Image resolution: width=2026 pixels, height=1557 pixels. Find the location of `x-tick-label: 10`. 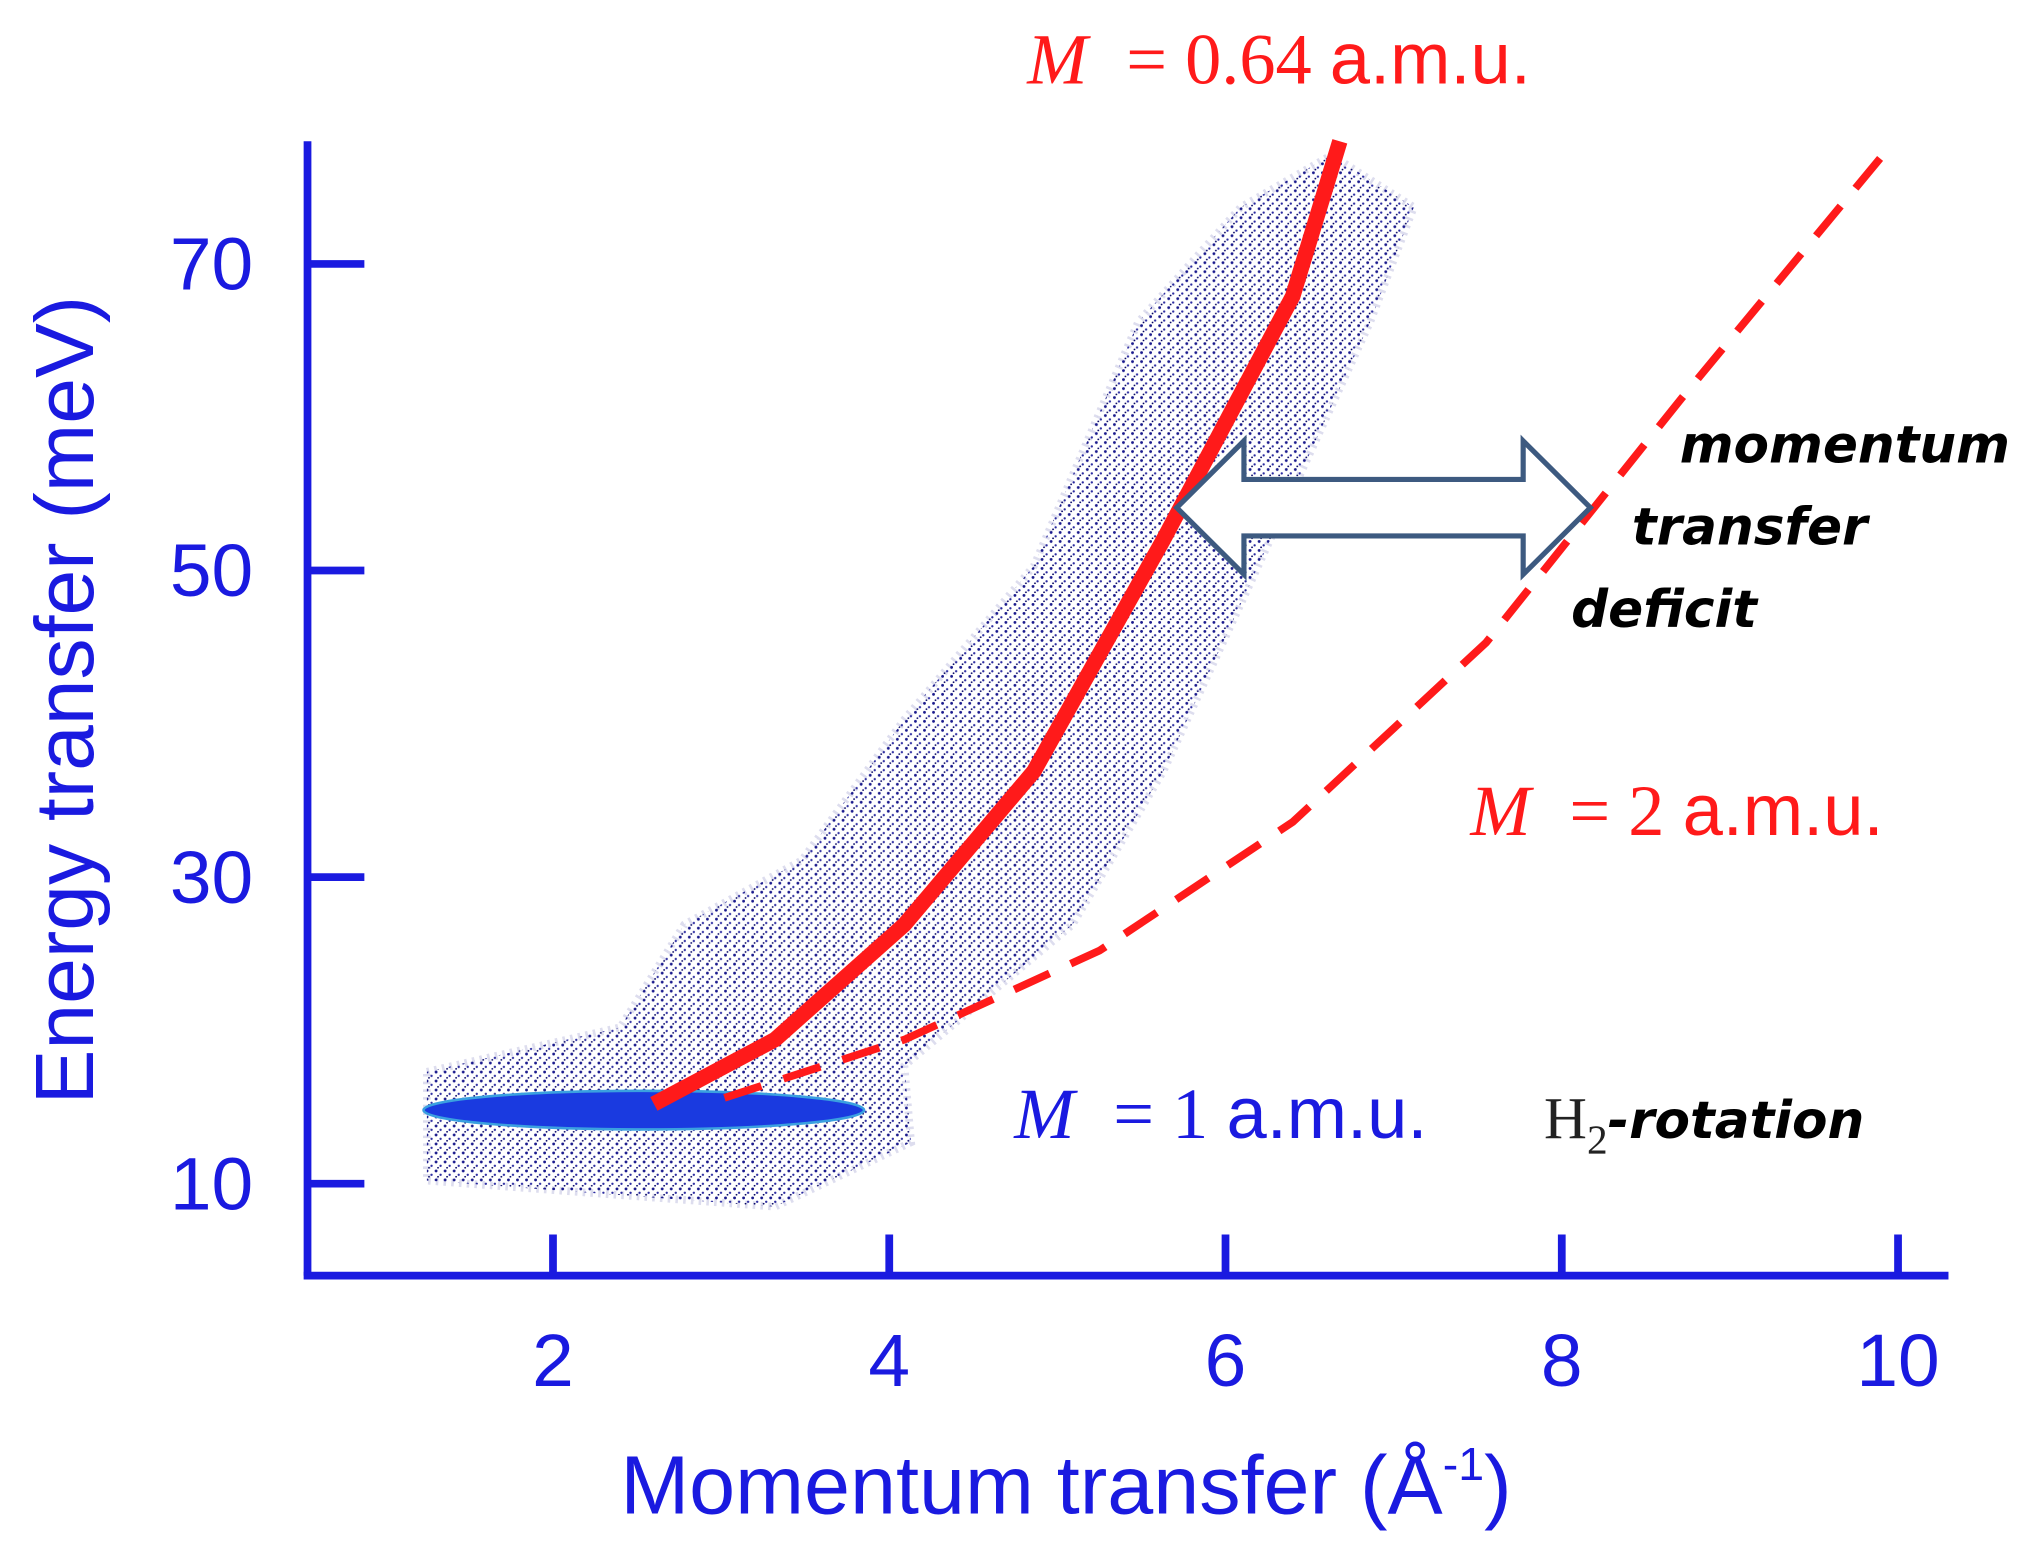

x-tick-label: 10 is located at coordinates (1897, 1360).